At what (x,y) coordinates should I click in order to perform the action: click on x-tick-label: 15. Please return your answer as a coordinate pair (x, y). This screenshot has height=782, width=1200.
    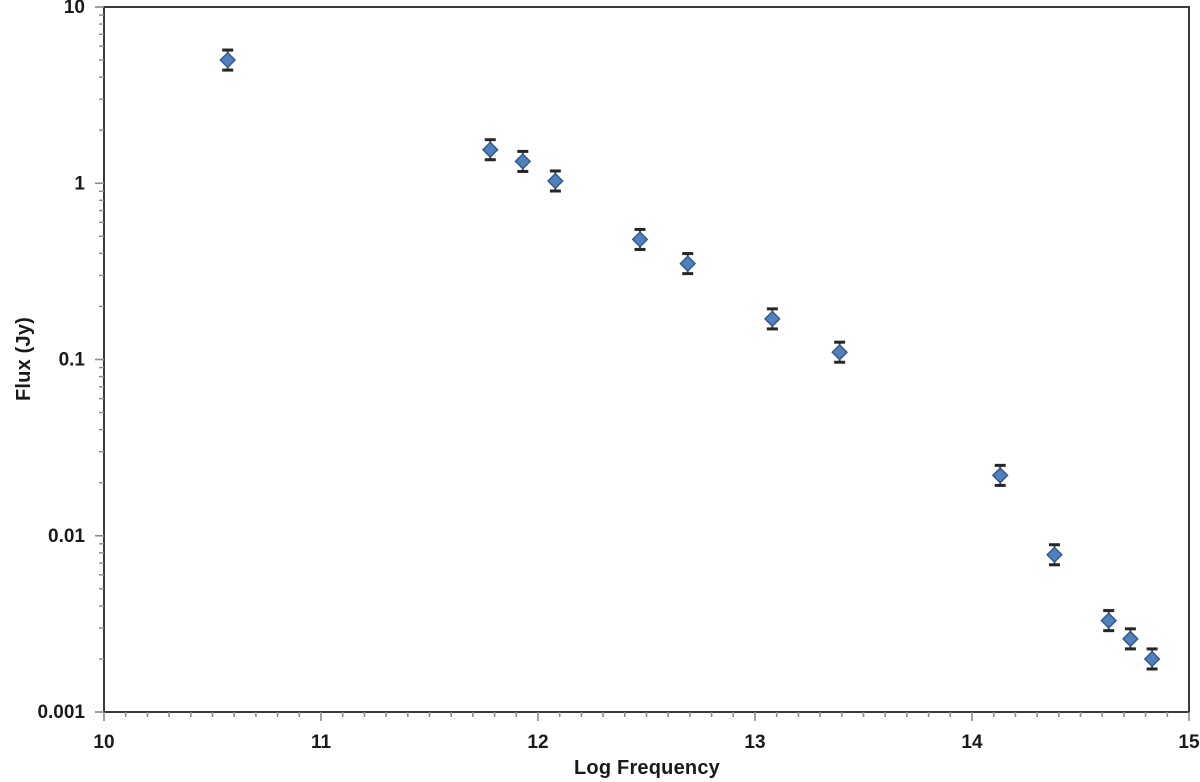
    Looking at the image, I should click on (1189, 742).